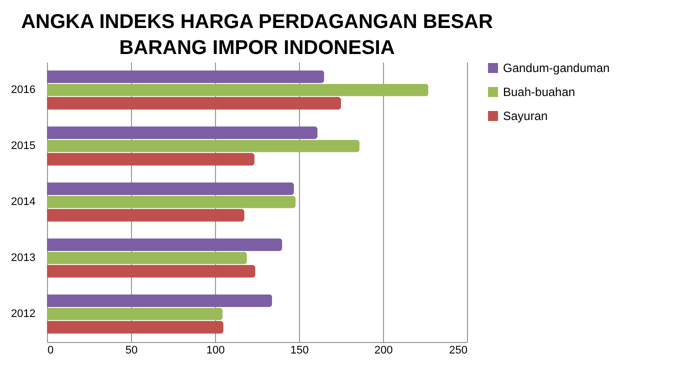  Describe the element at coordinates (215, 350) in the screenshot. I see `x-tick-label: 100` at that location.